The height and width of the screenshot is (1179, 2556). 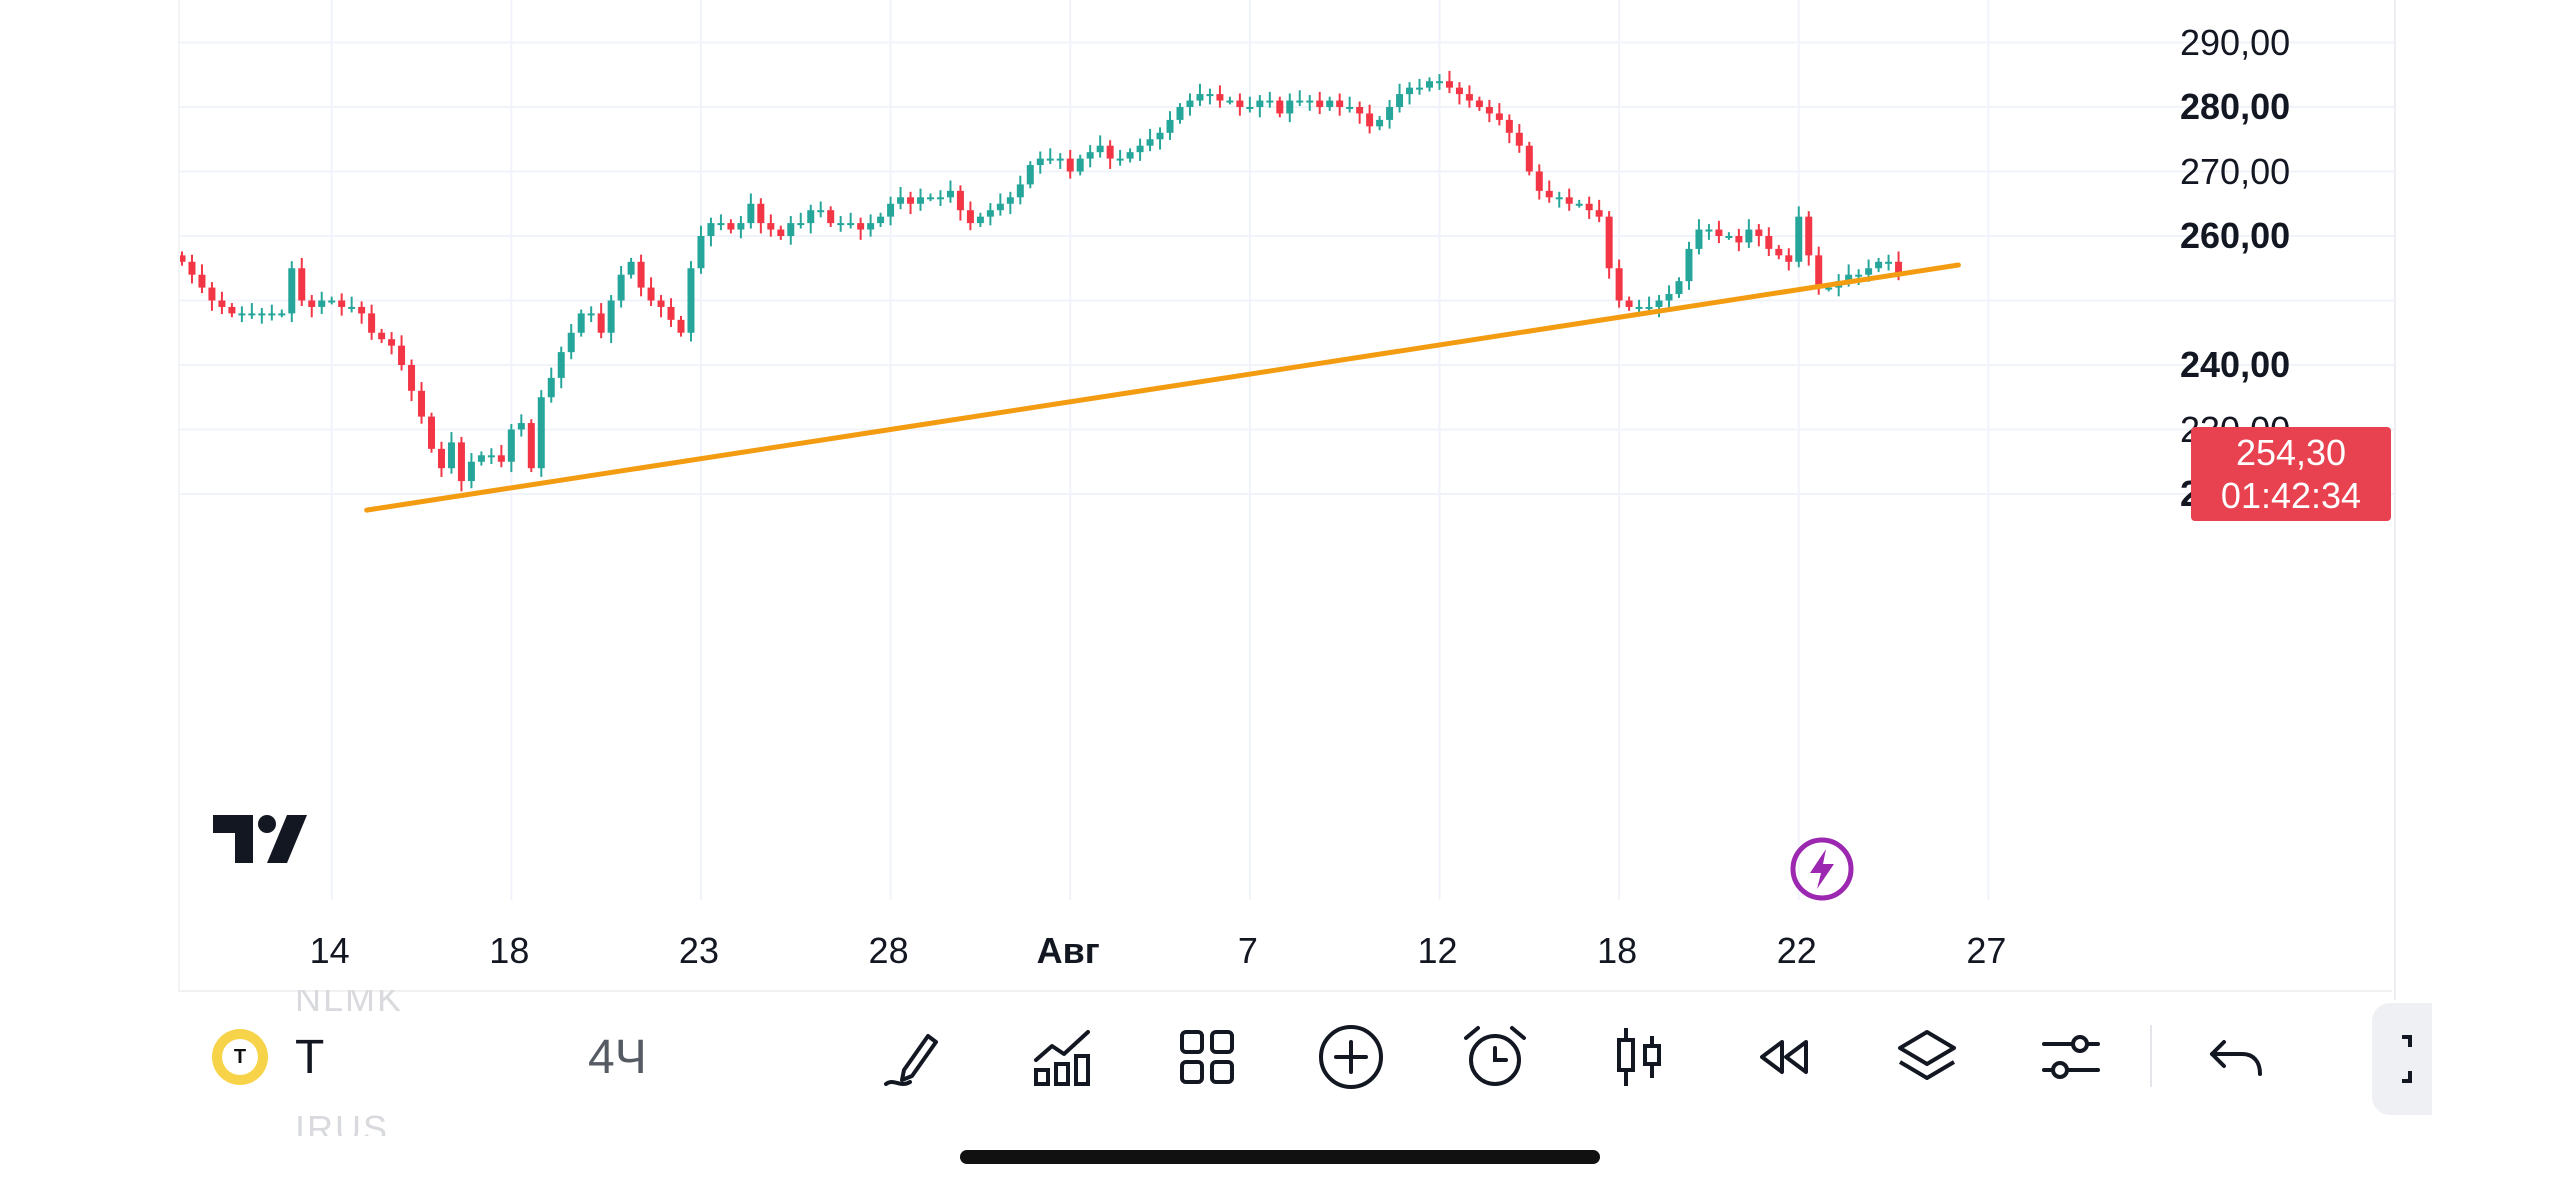 What do you see at coordinates (1178, 955) in the screenshot?
I see `time-axis: 14 18 23 28 Авг 7 12 18 22 27` at bounding box center [1178, 955].